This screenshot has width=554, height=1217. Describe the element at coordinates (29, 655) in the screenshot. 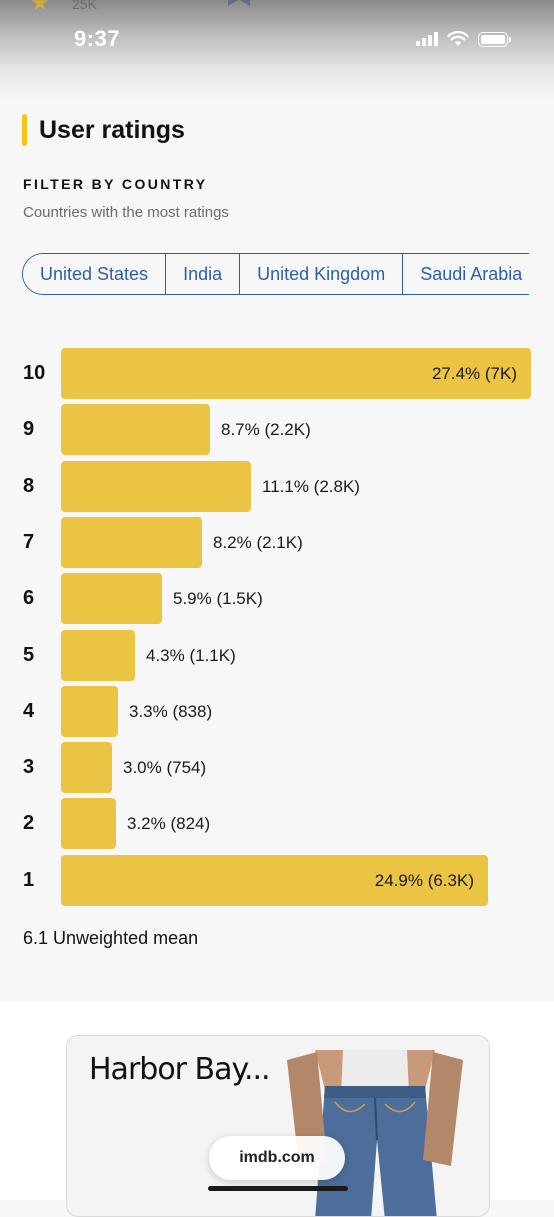

I see `rating-label: 5` at that location.